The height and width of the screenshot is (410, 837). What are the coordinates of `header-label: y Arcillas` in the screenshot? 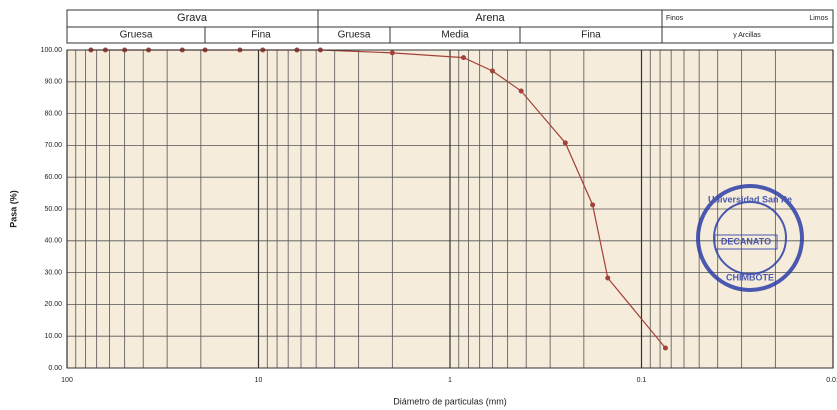 It's located at (747, 35).